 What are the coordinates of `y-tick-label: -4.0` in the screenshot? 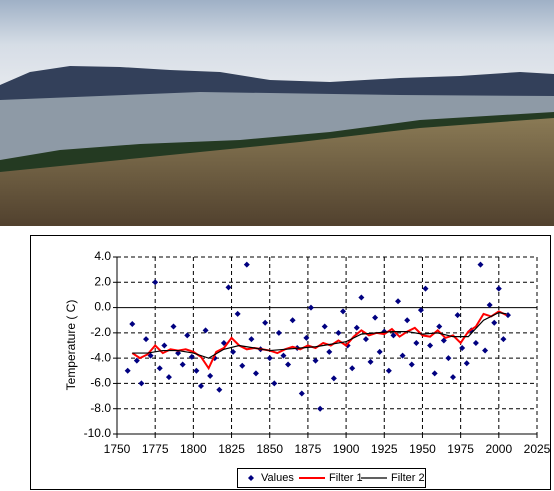 It's located at (100, 357).